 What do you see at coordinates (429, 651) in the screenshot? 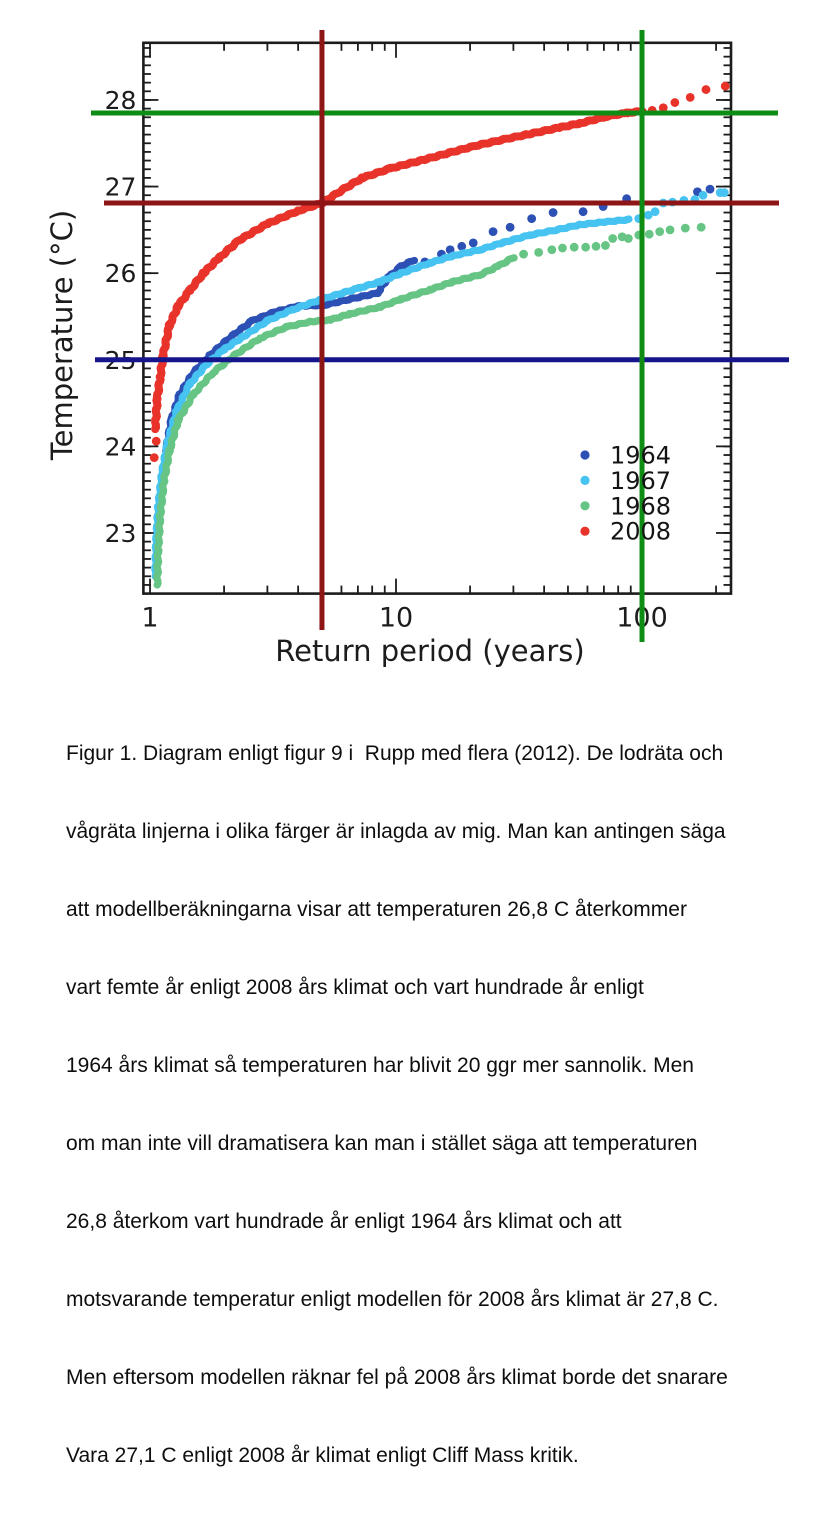
I see `x-axis-title: Return period (years)` at bounding box center [429, 651].